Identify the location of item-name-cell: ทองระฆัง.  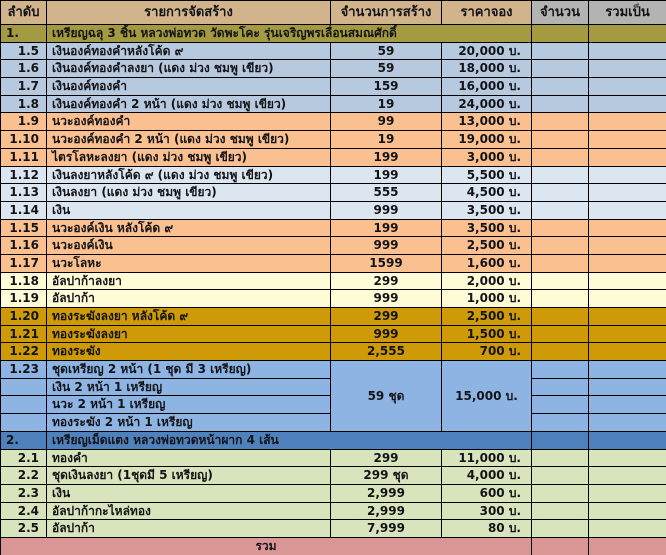
(188, 352).